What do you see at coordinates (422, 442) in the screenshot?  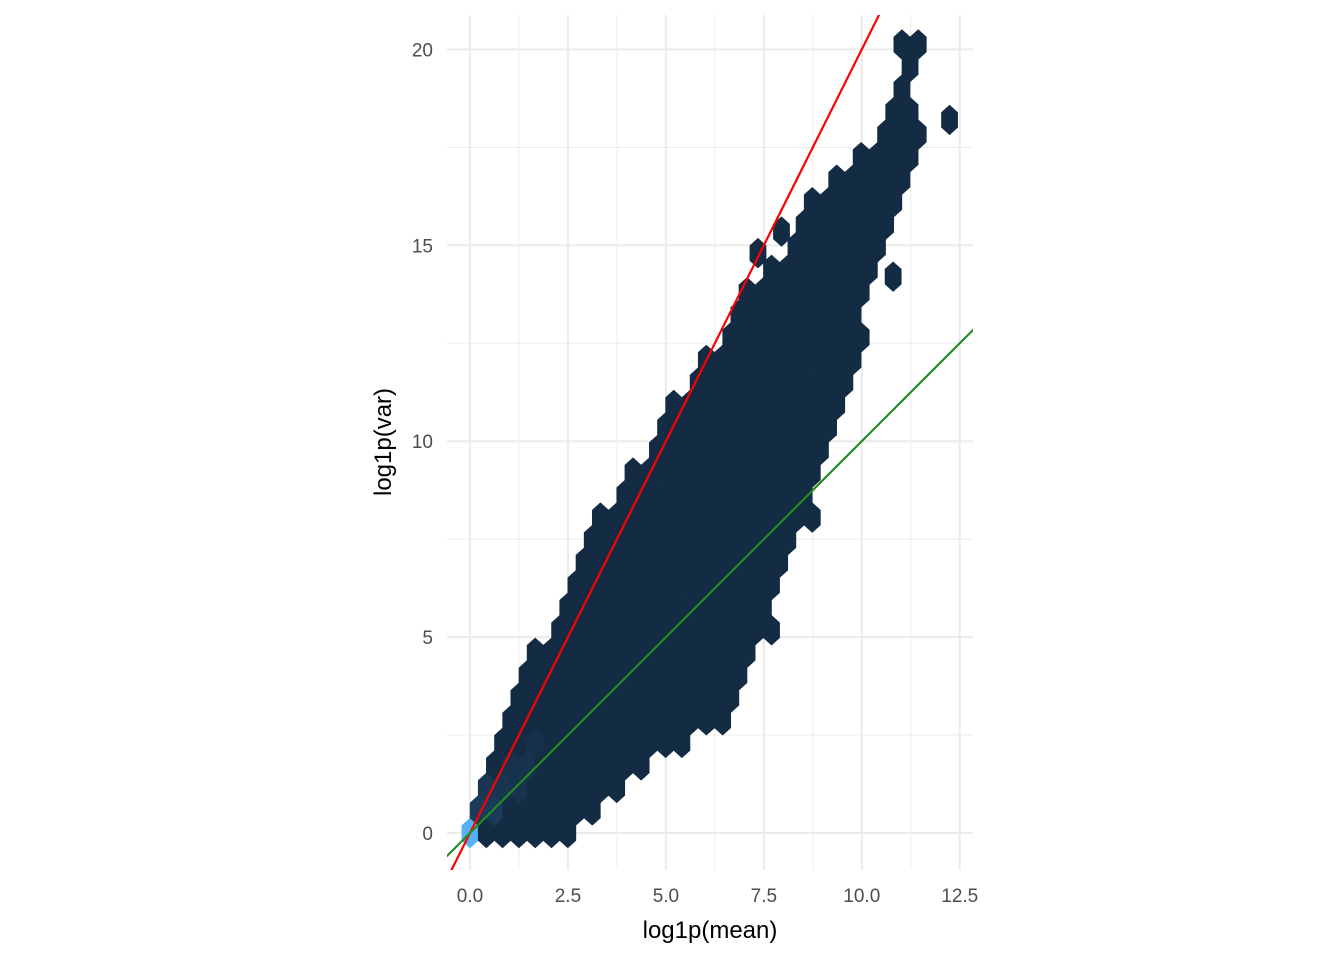 I see `y-tick-label: 10` at bounding box center [422, 442].